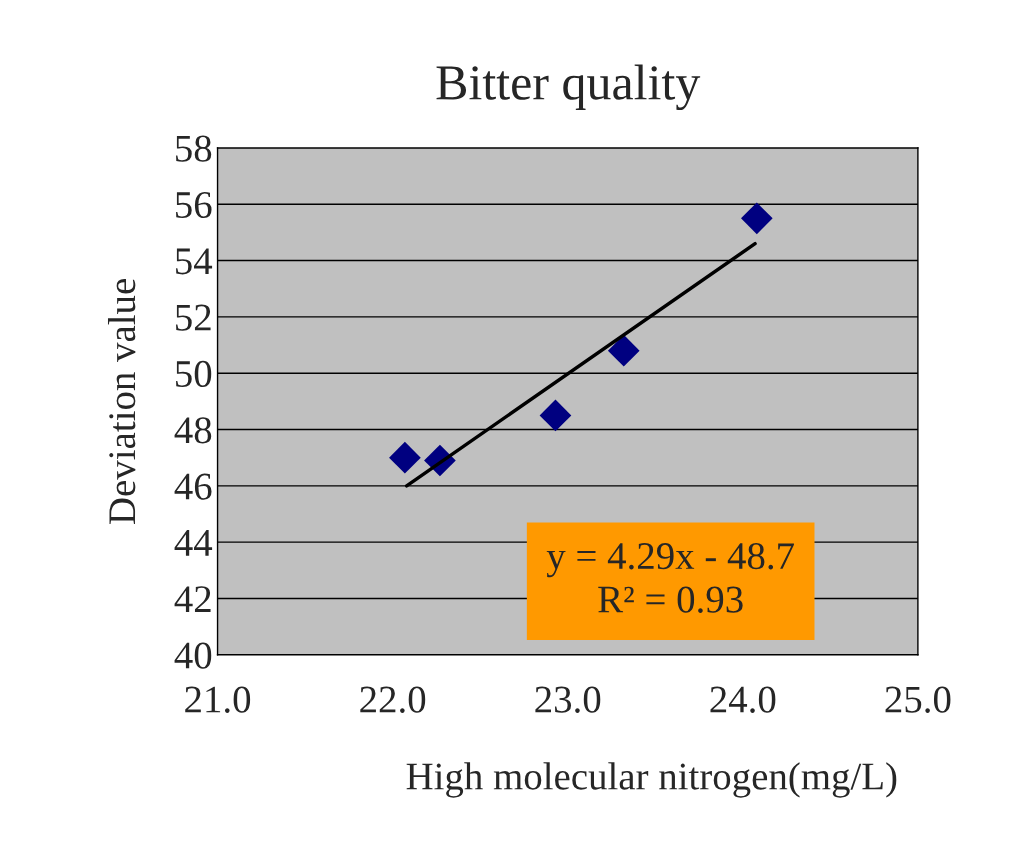 The height and width of the screenshot is (865, 1036). I want to click on chart-title: Bitter quality, so click(568, 87).